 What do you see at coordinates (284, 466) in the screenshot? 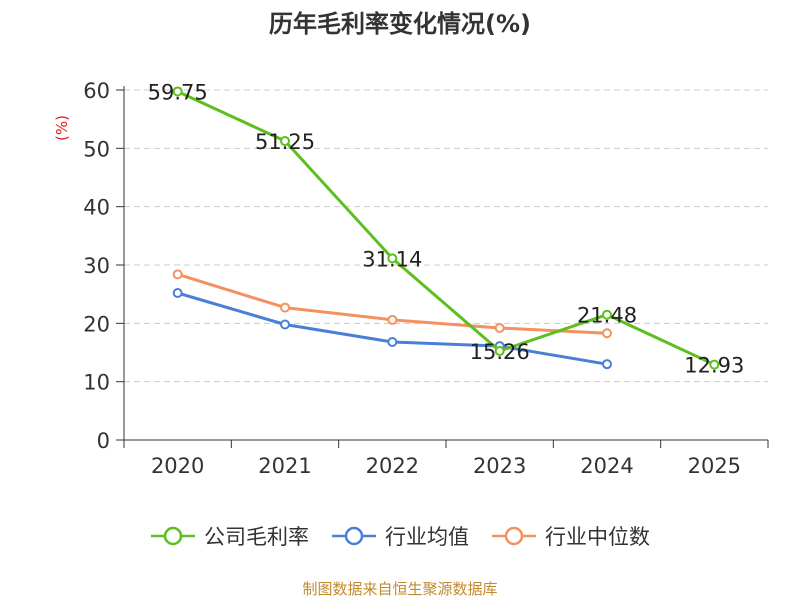
I see `x-tick-label: 2021` at bounding box center [284, 466].